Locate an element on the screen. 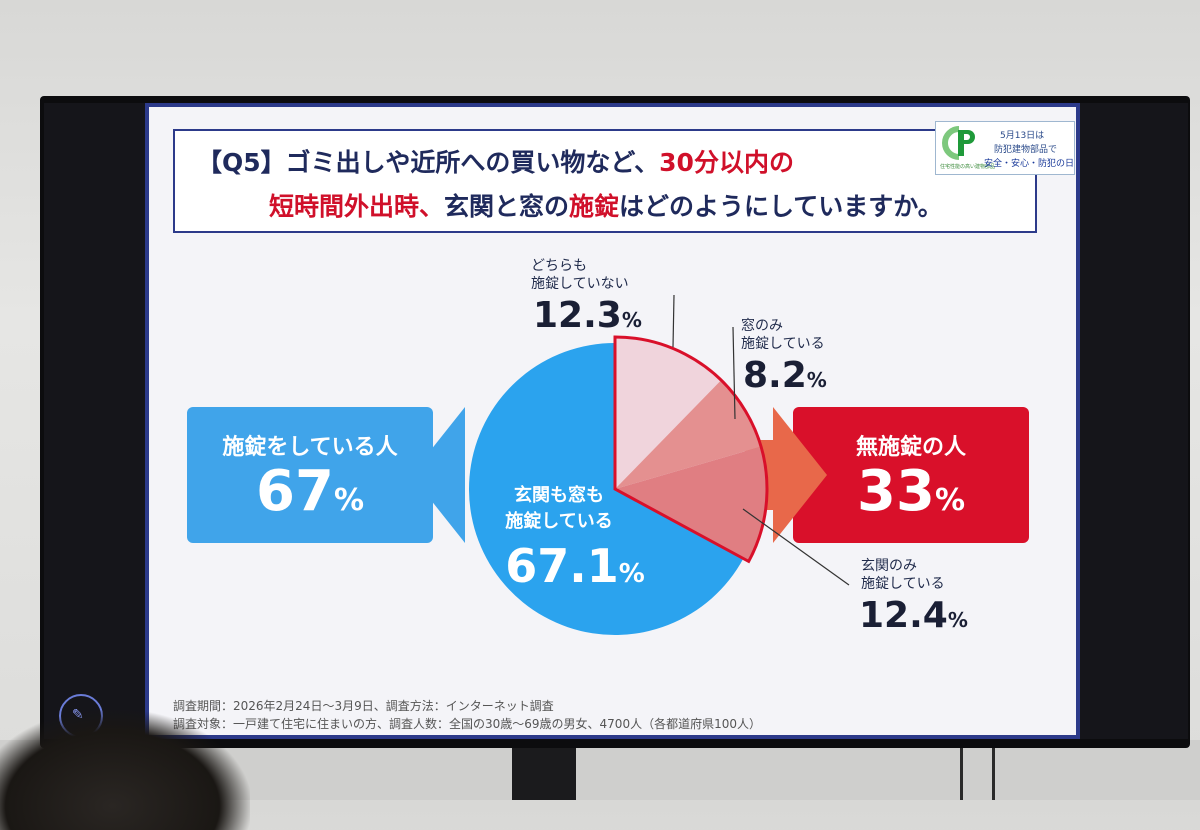 Image resolution: width=1200 pixels, height=830 pixels. value-number: 12.3 is located at coordinates (577, 315).